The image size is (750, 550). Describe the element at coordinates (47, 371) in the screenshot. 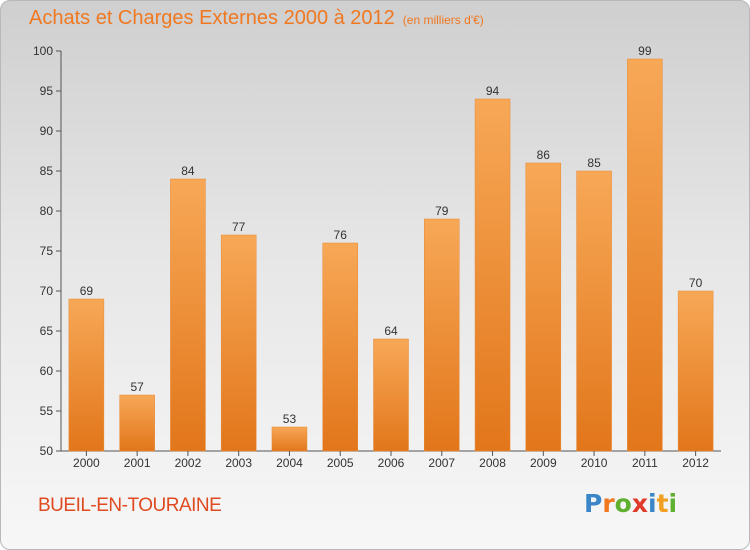

I see `y-tick-label: 60` at that location.